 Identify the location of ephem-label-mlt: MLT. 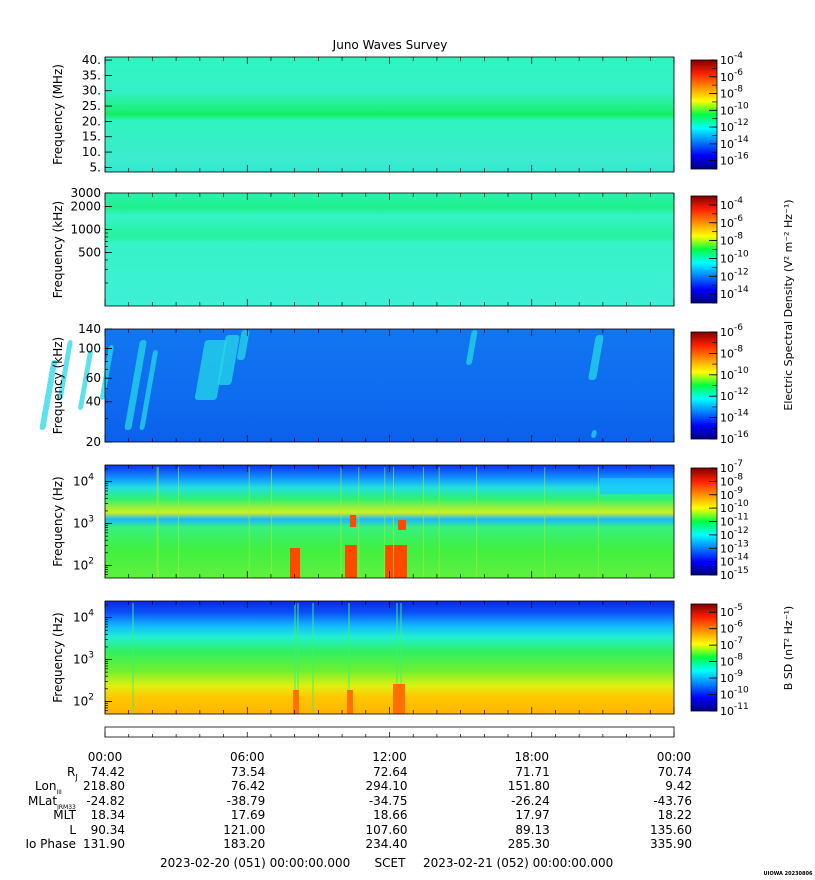
(64, 815).